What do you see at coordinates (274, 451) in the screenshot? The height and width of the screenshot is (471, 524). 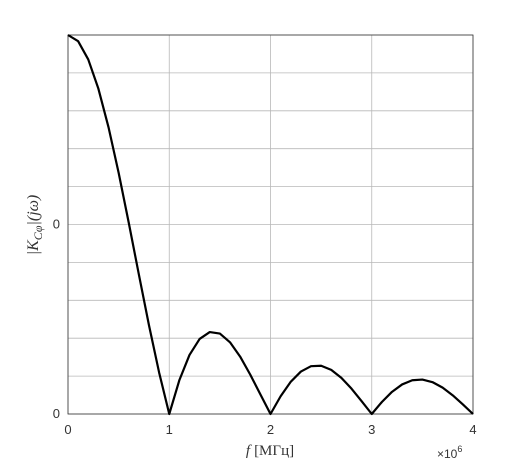 I see `x-label-unit: [МГц]` at bounding box center [274, 451].